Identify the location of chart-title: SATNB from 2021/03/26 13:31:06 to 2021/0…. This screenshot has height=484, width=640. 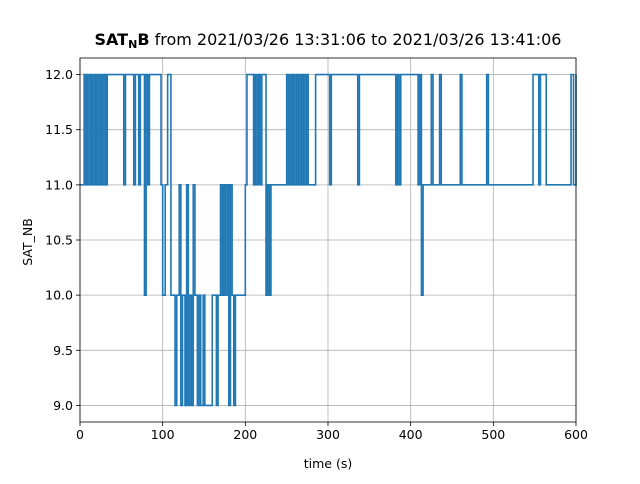
(320, 40).